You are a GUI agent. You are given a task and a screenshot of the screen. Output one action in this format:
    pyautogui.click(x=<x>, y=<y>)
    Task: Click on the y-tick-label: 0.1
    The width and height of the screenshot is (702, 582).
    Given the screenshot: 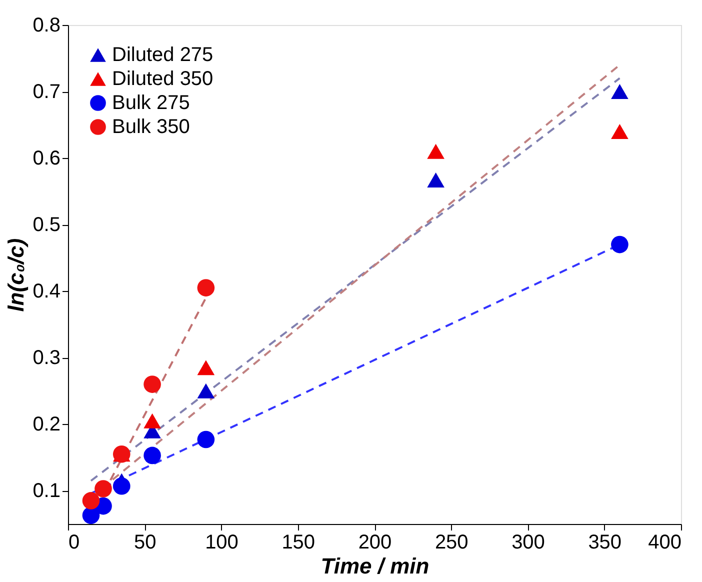 What is the action you would take?
    pyautogui.click(x=46, y=491)
    